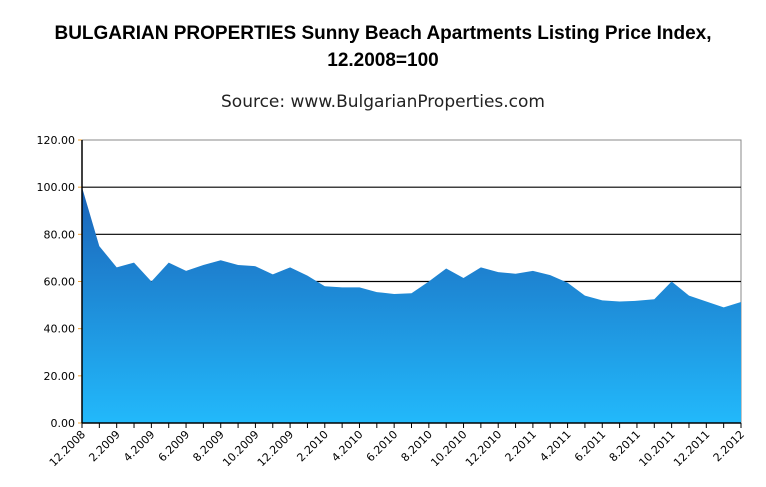 Image resolution: width=766 pixels, height=487 pixels. Describe the element at coordinates (63, 423) in the screenshot. I see `y-tick-label: 0.00` at that location.